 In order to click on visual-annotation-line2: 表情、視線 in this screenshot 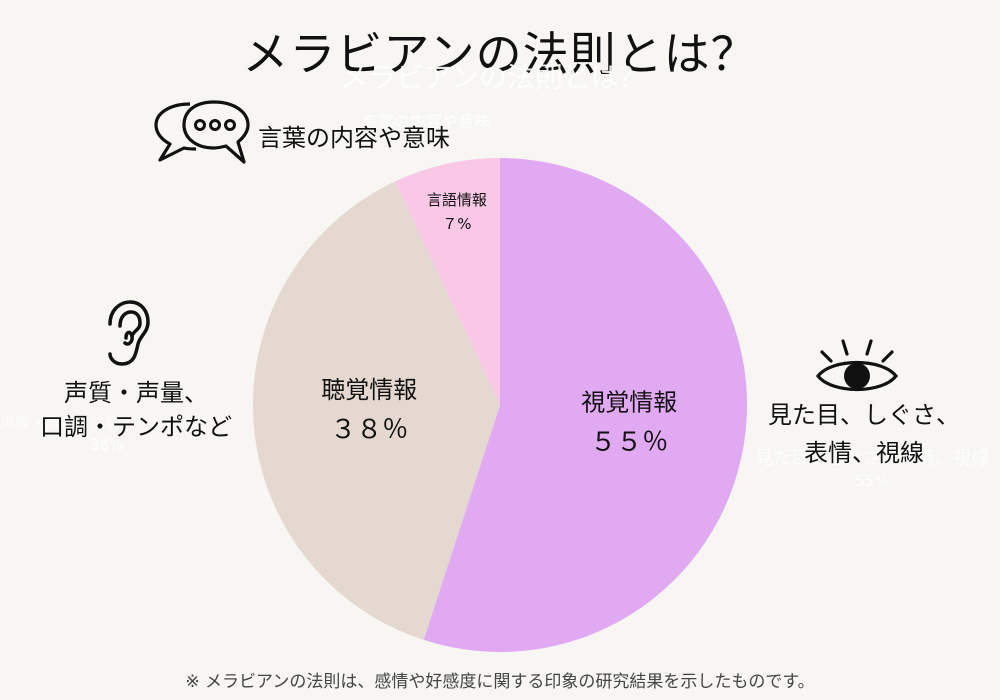, I will do `click(864, 453)`.